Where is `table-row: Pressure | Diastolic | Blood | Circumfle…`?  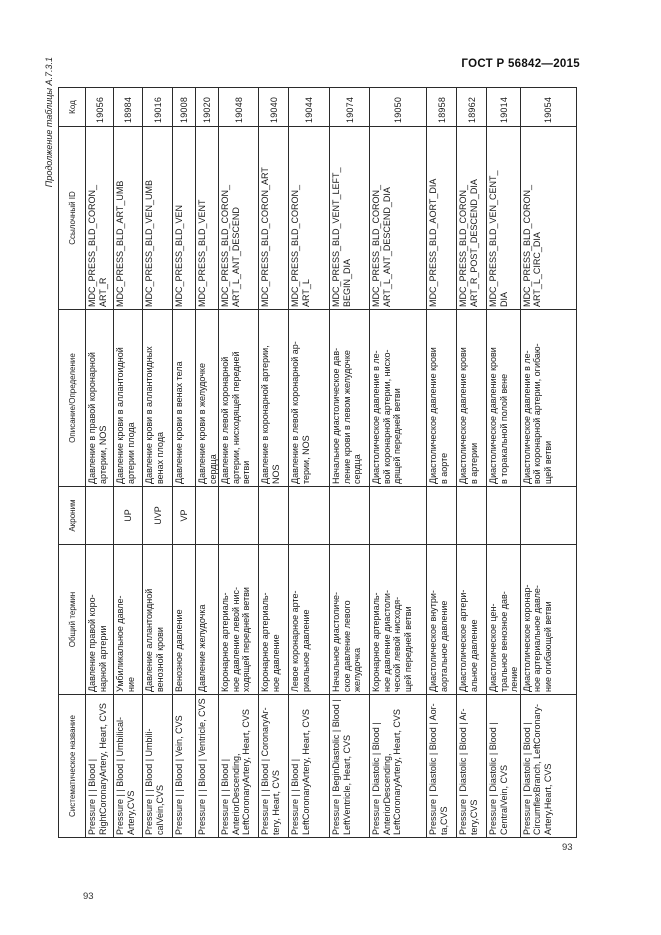
table-row: Pressure | Diastolic | Blood | Circumfle… is located at coordinates (548, 462).